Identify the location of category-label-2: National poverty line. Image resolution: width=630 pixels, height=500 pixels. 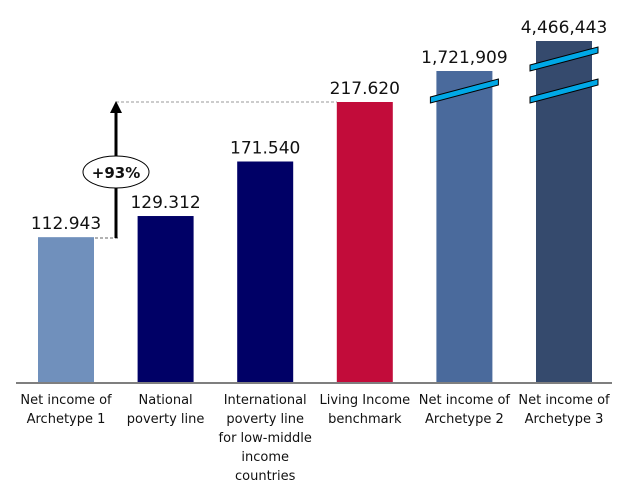
(166, 410).